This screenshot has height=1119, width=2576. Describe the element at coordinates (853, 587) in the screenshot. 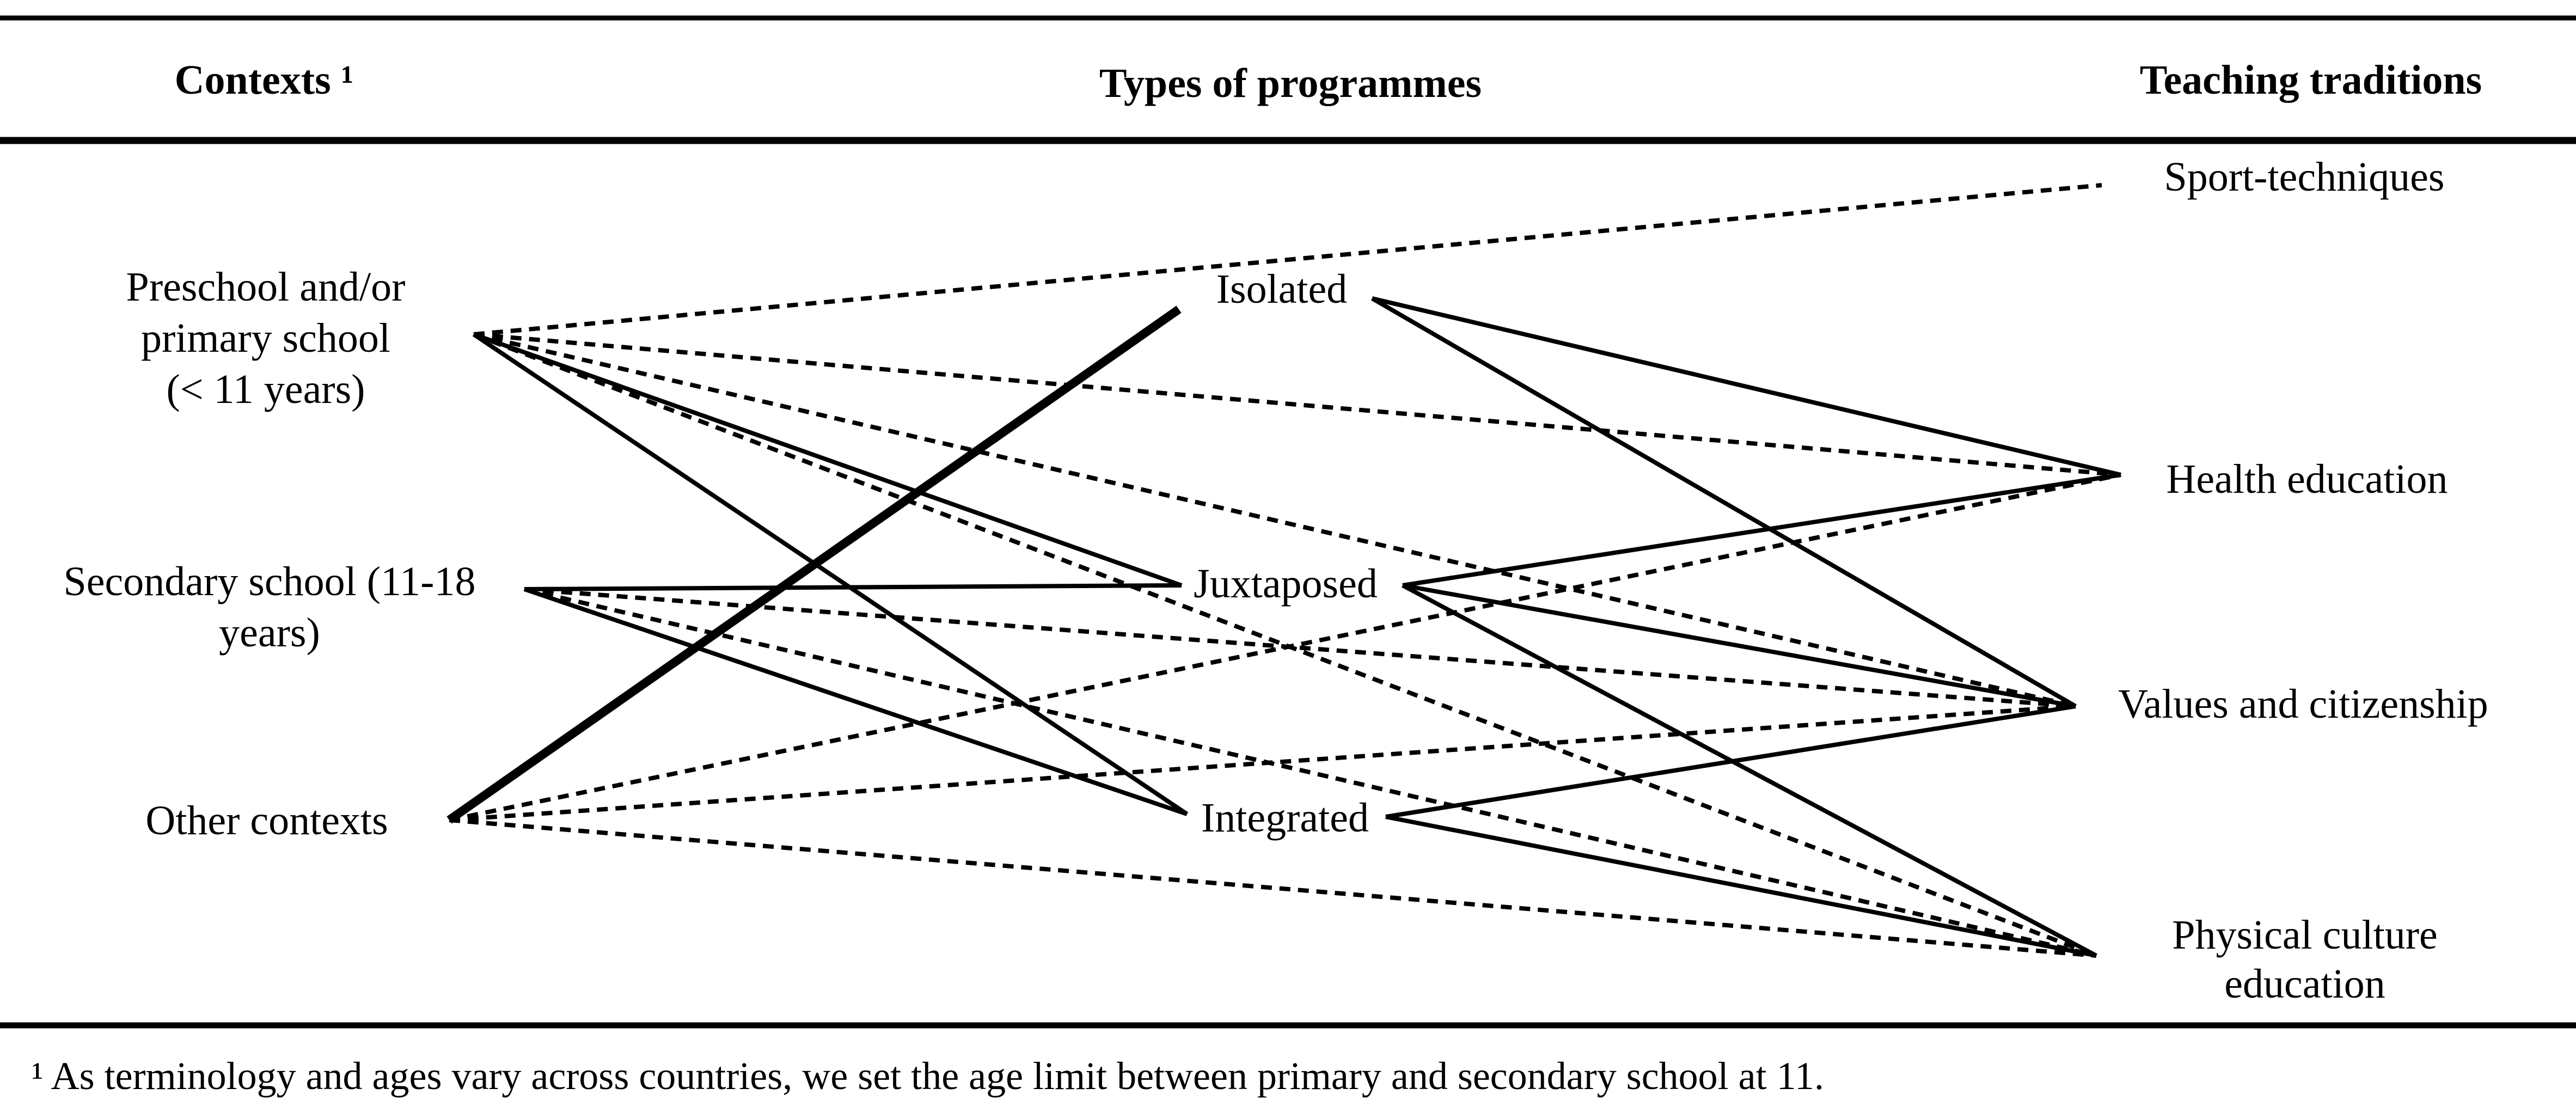

I see `edge-secondary-juxtaposed` at that location.